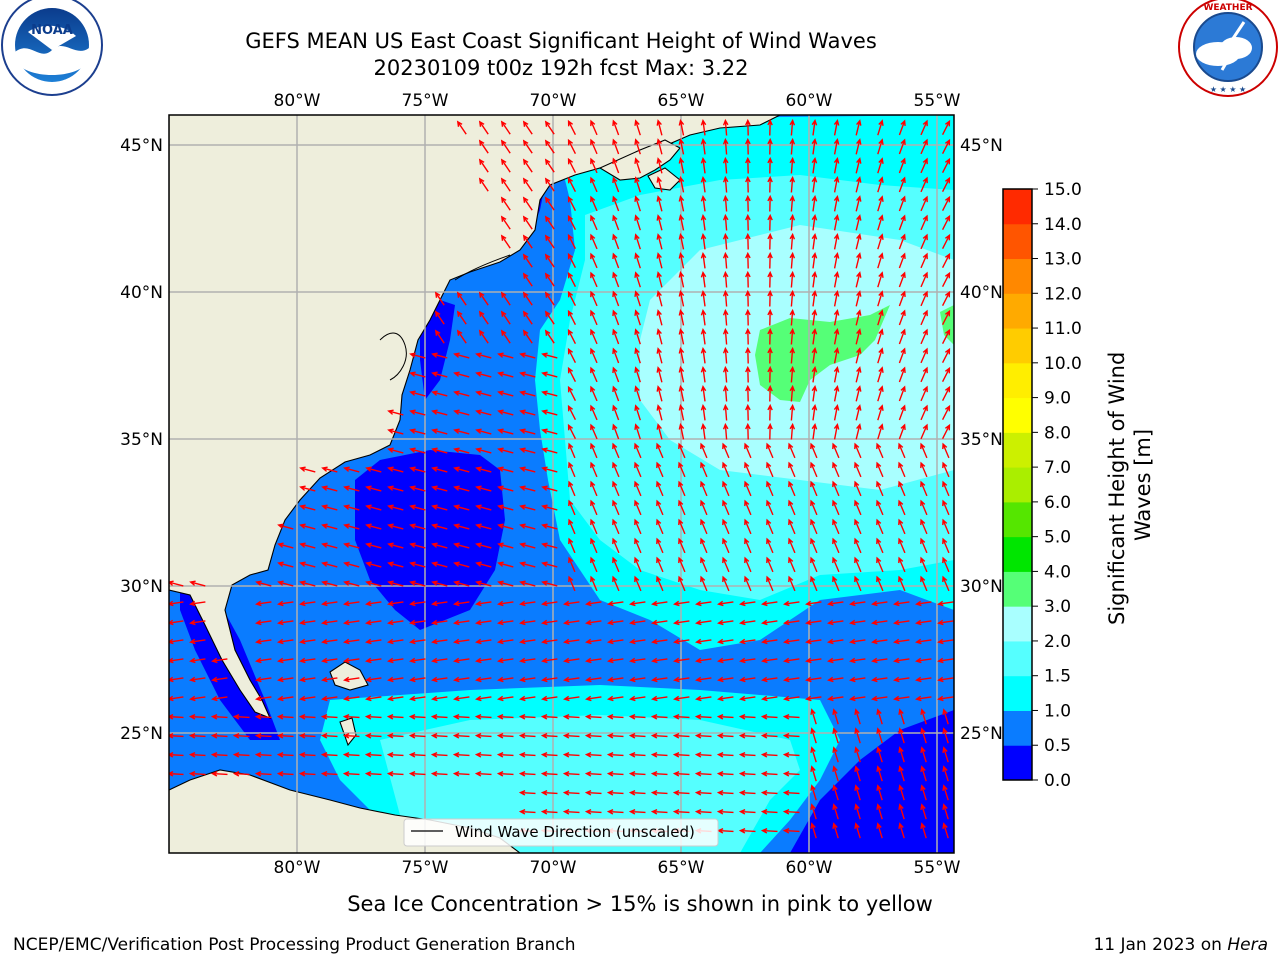  What do you see at coordinates (681, 101) in the screenshot?
I see `lon-label-top: 65°W` at bounding box center [681, 101].